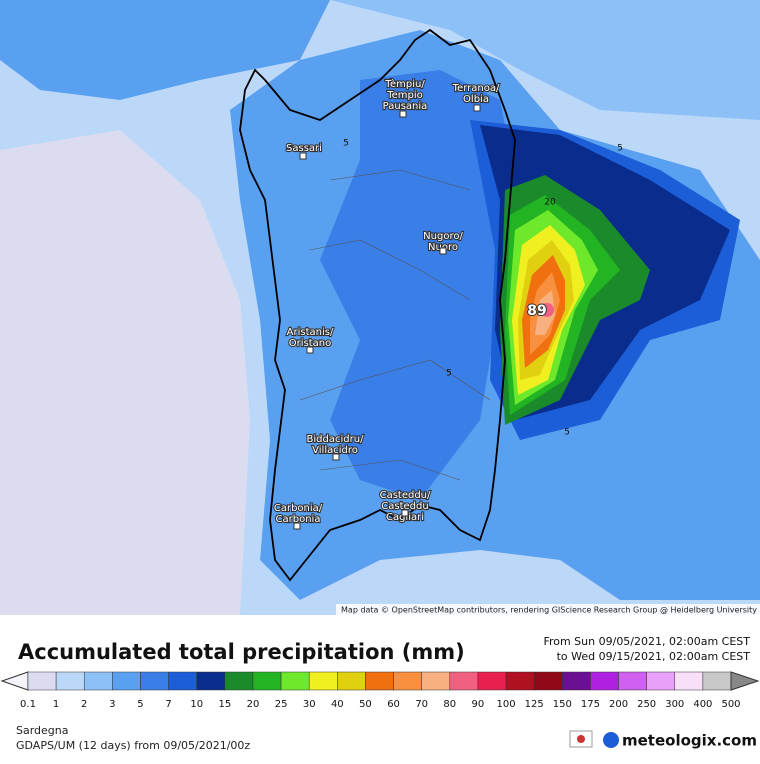 This screenshot has height=764, width=760. What do you see at coordinates (281, 704) in the screenshot?
I see `legend-label: 25` at bounding box center [281, 704].